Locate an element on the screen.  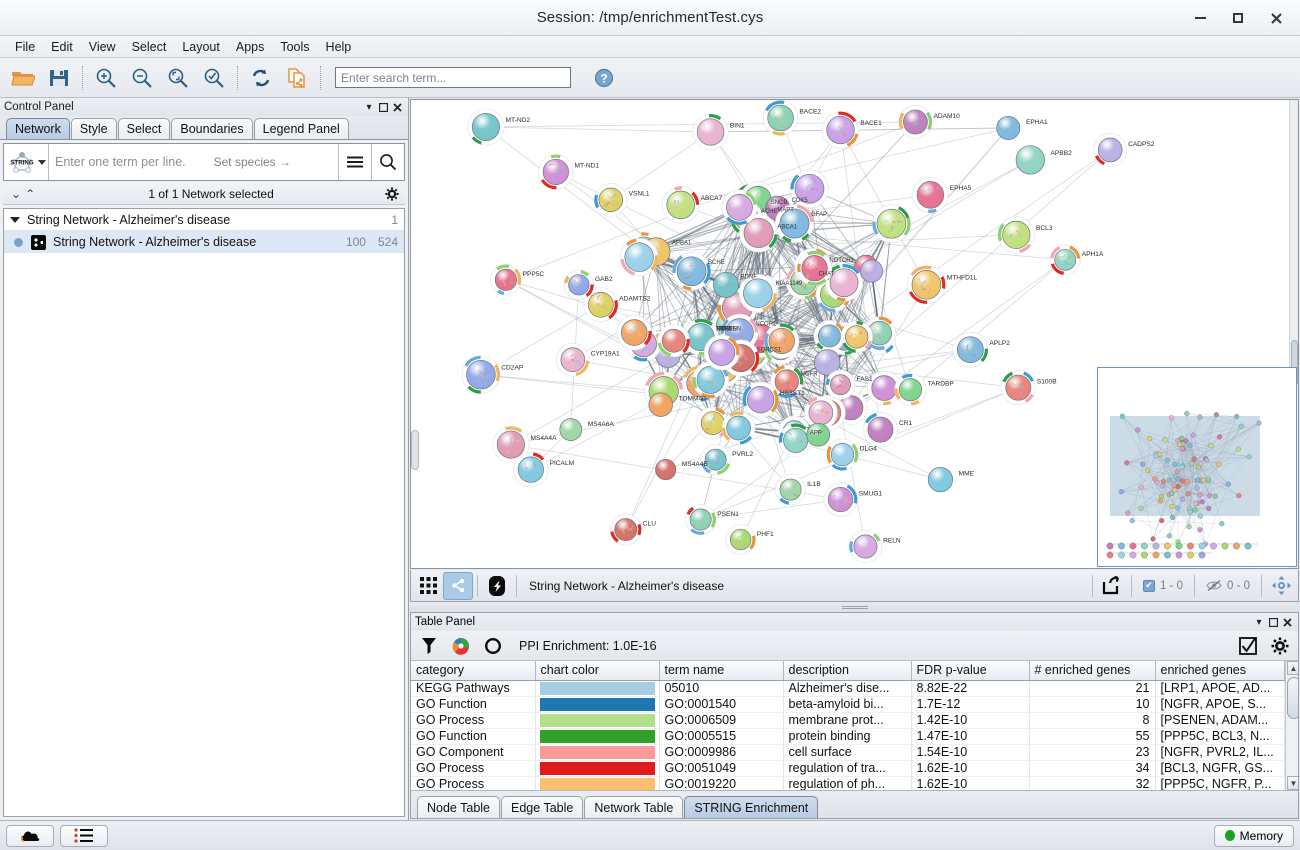
panel-splitter is located at coordinates (854, 607).